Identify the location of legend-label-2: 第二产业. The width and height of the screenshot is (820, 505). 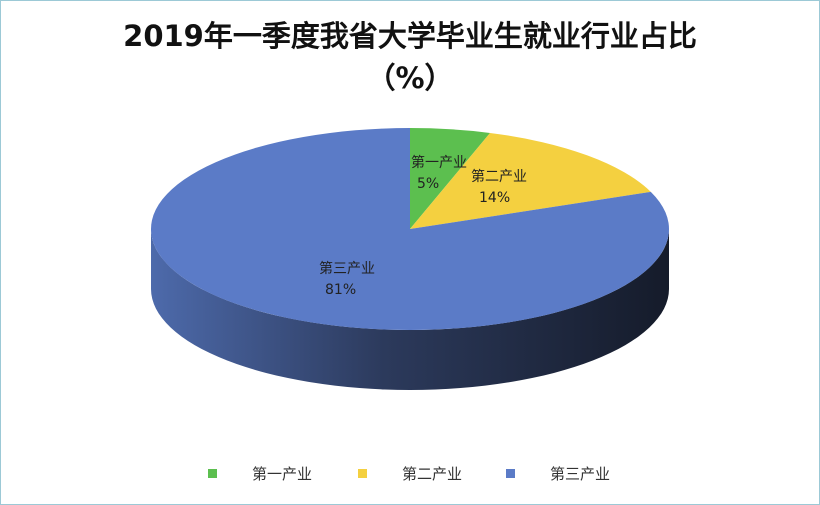
(432, 474).